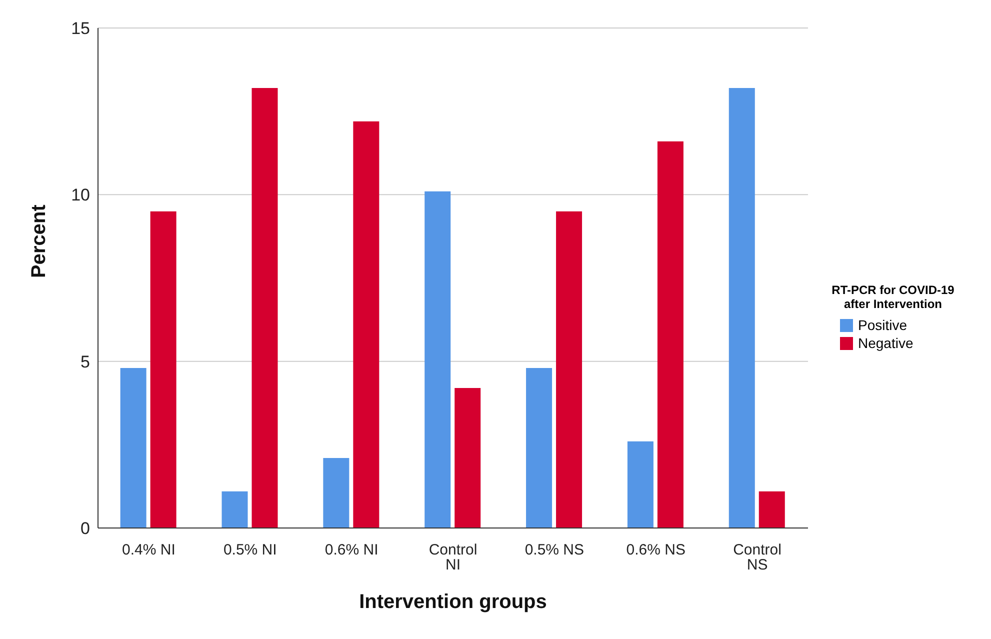 This screenshot has height=639, width=991. I want to click on x-axis-title: Intervention groups, so click(453, 602).